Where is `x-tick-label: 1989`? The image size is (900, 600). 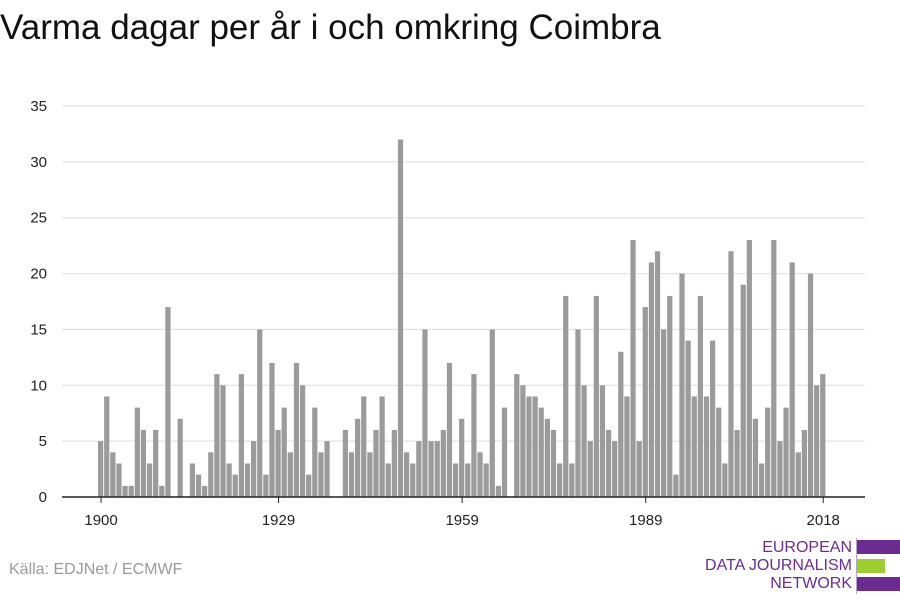 x-tick-label: 1989 is located at coordinates (645, 520).